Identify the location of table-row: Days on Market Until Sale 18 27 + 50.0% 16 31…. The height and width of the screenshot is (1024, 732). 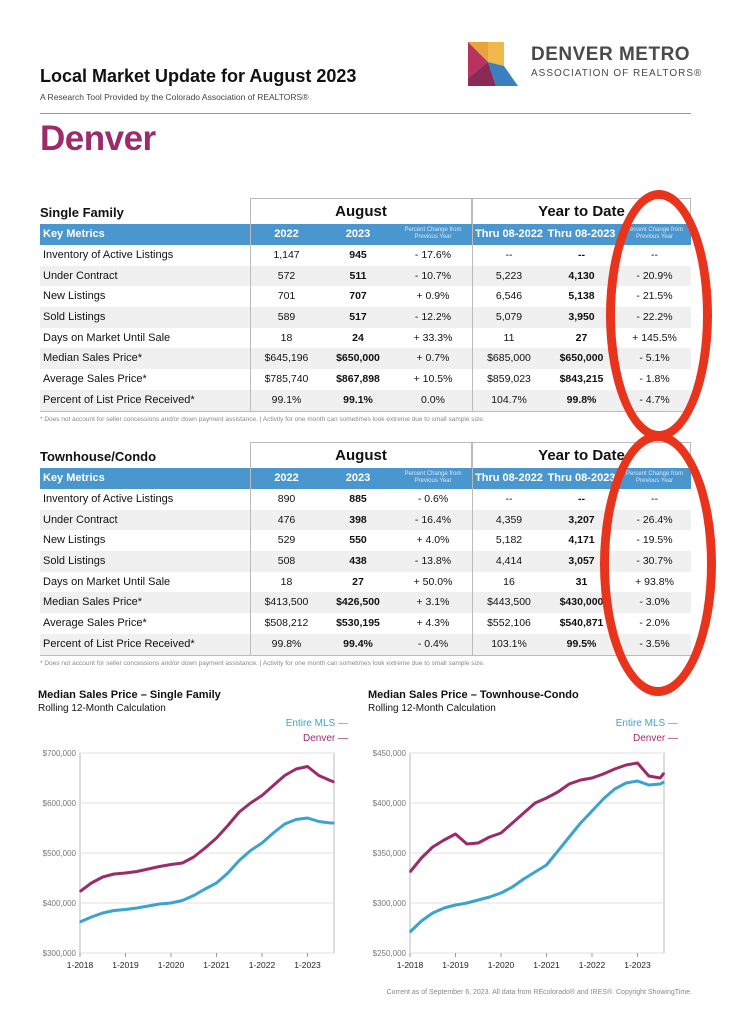
(365, 582).